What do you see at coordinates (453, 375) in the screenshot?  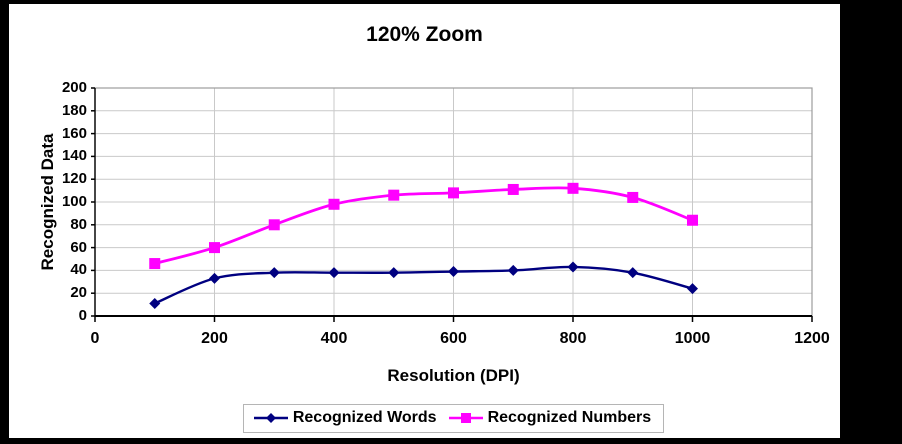 I see `x-axis-title: Resolution (DPI)` at bounding box center [453, 375].